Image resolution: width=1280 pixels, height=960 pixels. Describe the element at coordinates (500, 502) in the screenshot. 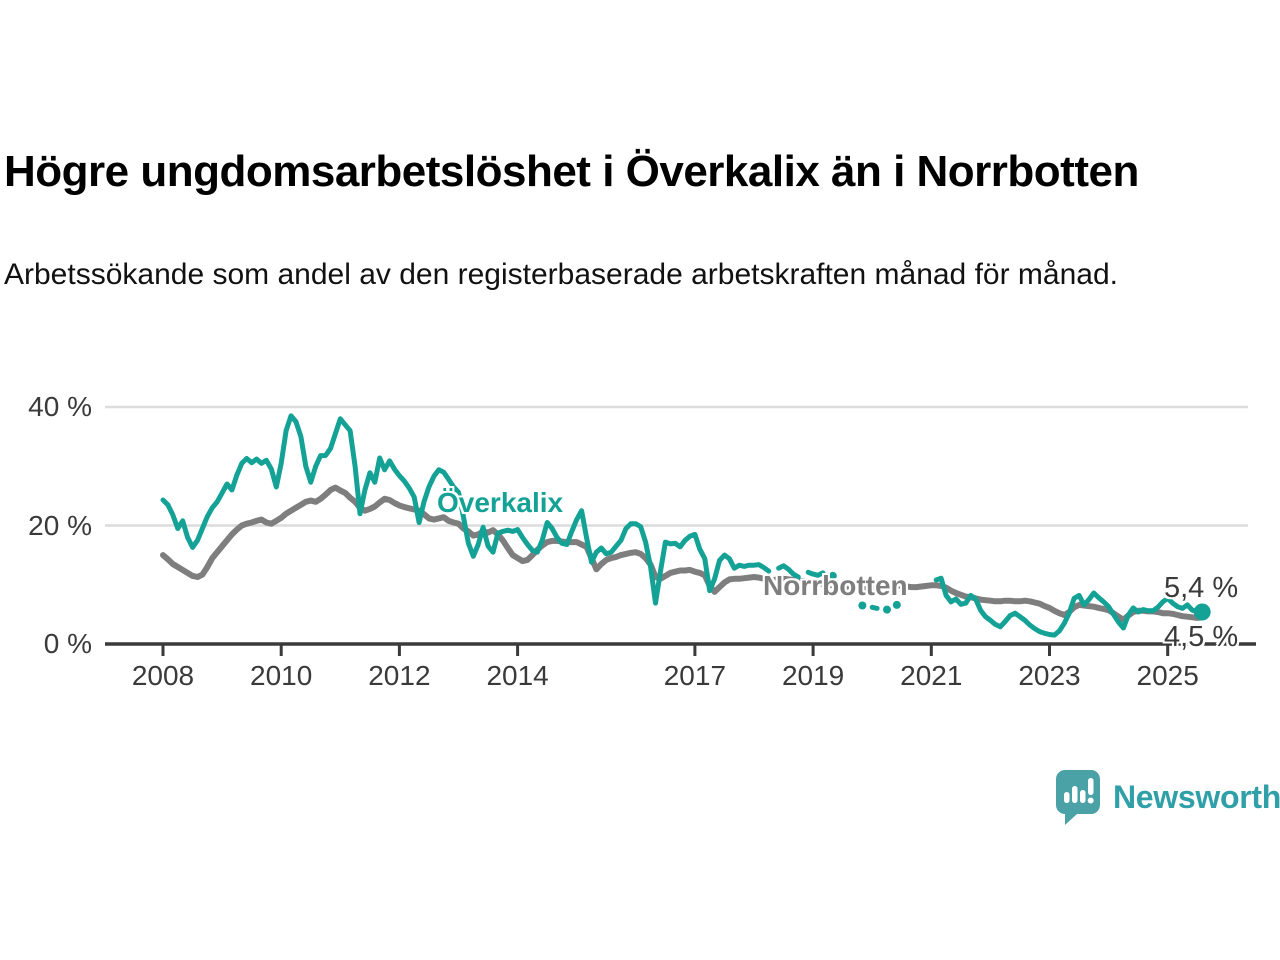

I see `series-label-overkalix: Överkalix` at that location.